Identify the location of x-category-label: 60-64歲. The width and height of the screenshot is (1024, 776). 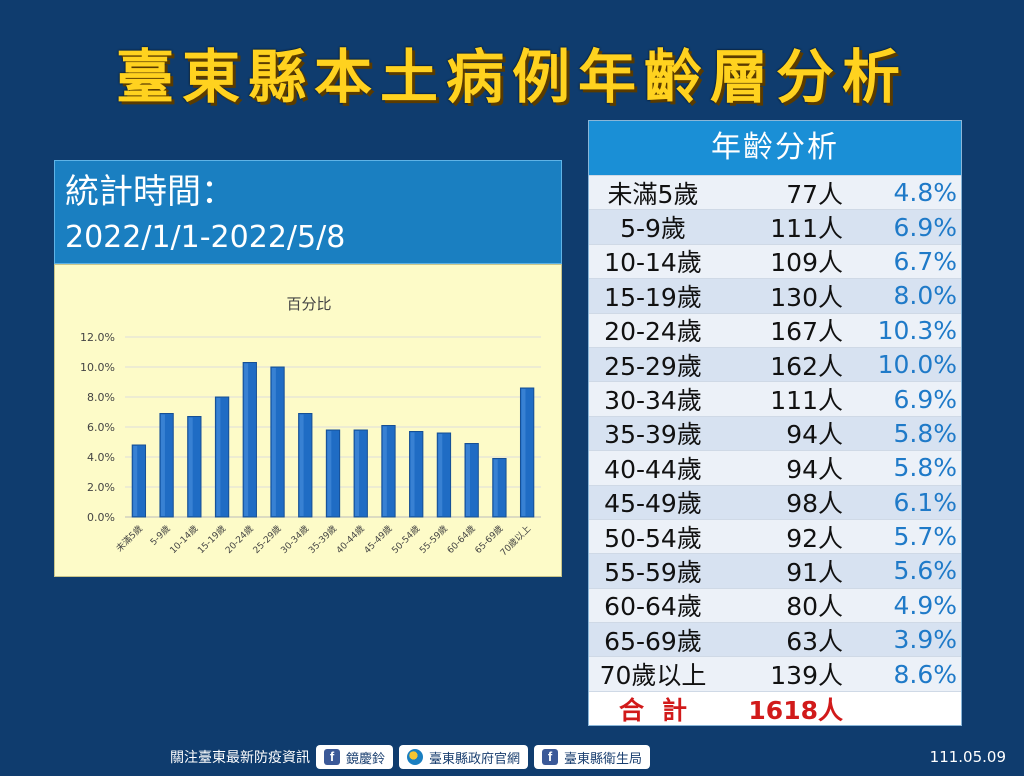
(460, 539).